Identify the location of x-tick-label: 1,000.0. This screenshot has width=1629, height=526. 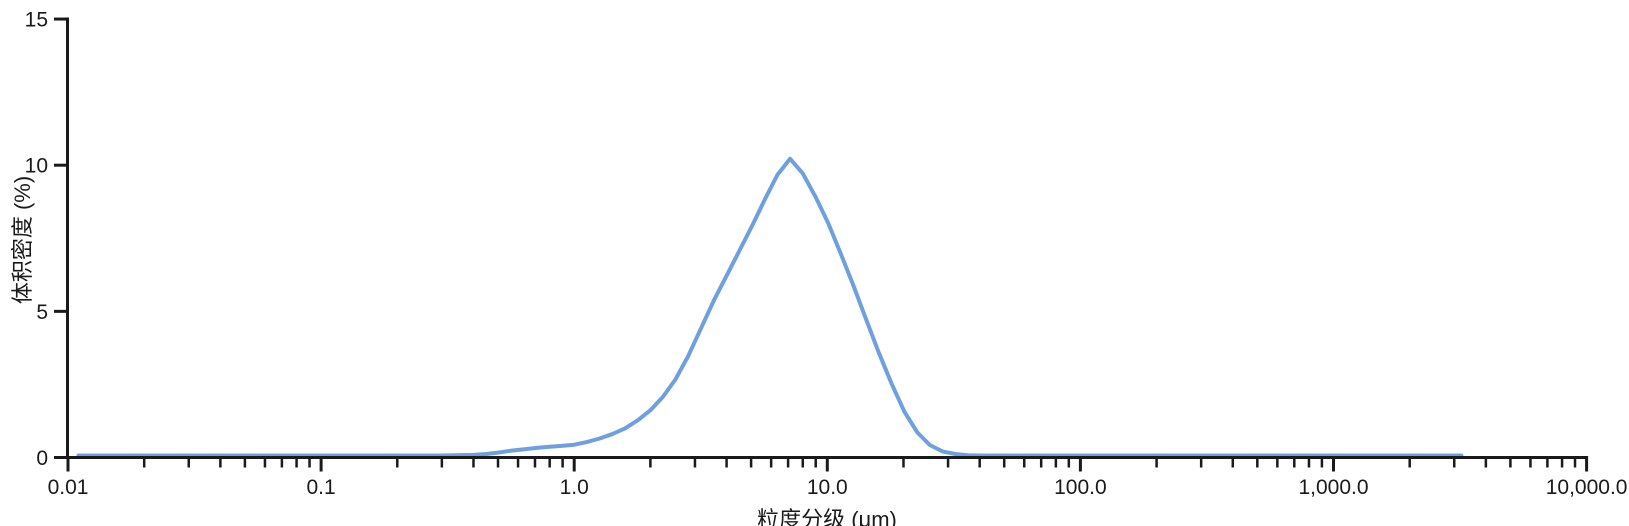
(1333, 487).